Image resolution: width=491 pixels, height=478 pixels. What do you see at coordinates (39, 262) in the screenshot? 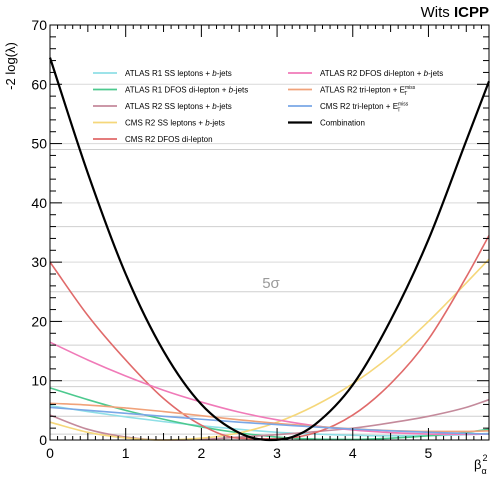
I see `y-tick-label: 30` at bounding box center [39, 262].